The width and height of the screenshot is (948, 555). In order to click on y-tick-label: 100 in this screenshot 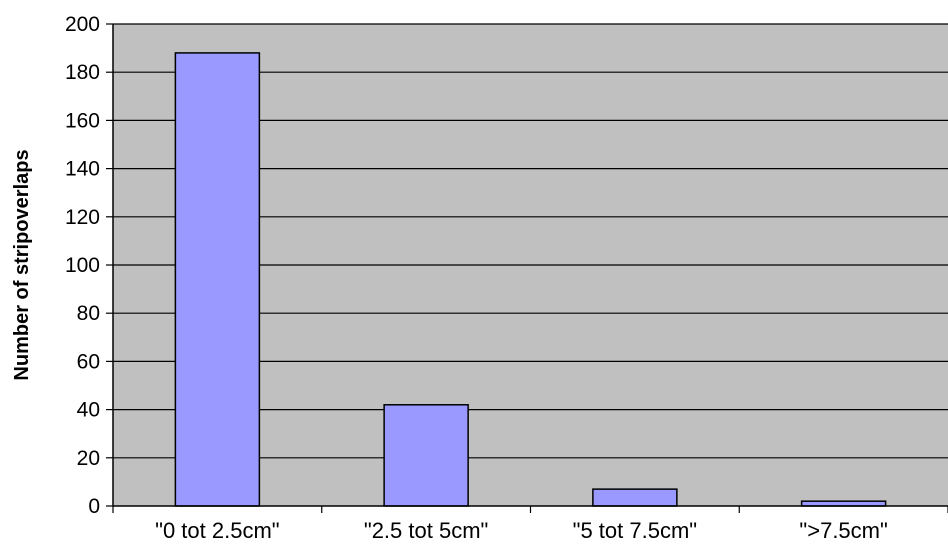, I will do `click(82, 265)`.